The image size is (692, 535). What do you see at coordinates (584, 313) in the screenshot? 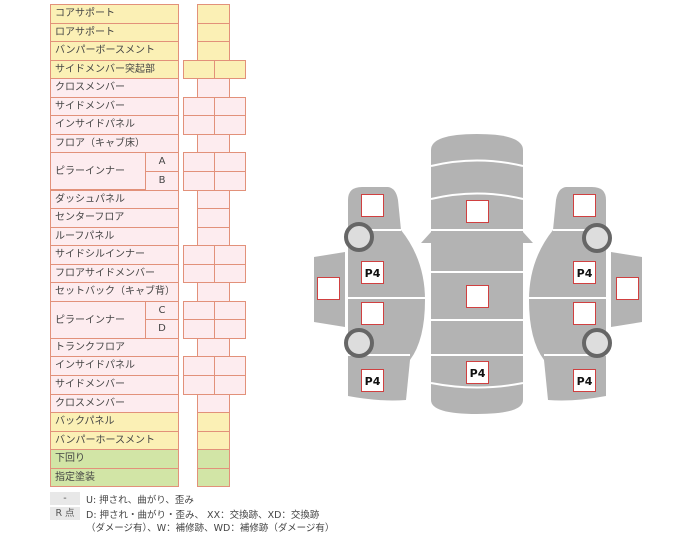
I see `marker-right-rear-door` at bounding box center [584, 313].